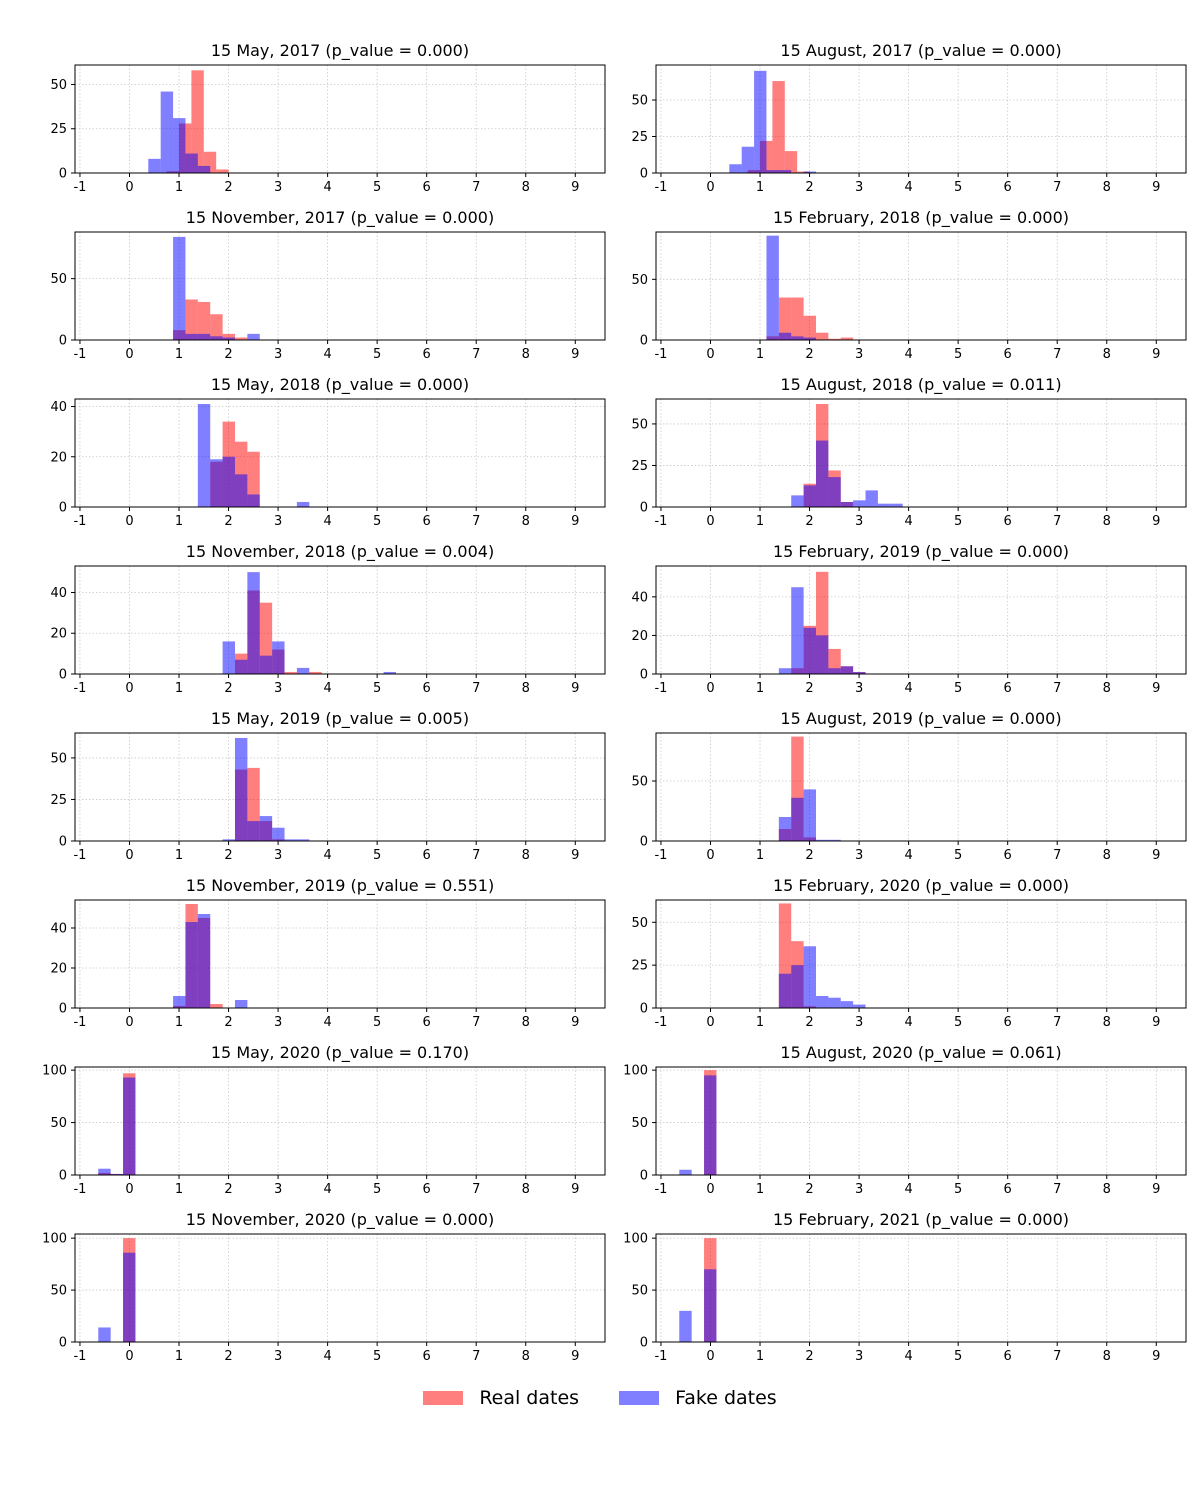 The image size is (1200, 1500). What do you see at coordinates (340, 1220) in the screenshot?
I see `subplot-title: 15 November, 2020 (p_value = 0.000)` at bounding box center [340, 1220].